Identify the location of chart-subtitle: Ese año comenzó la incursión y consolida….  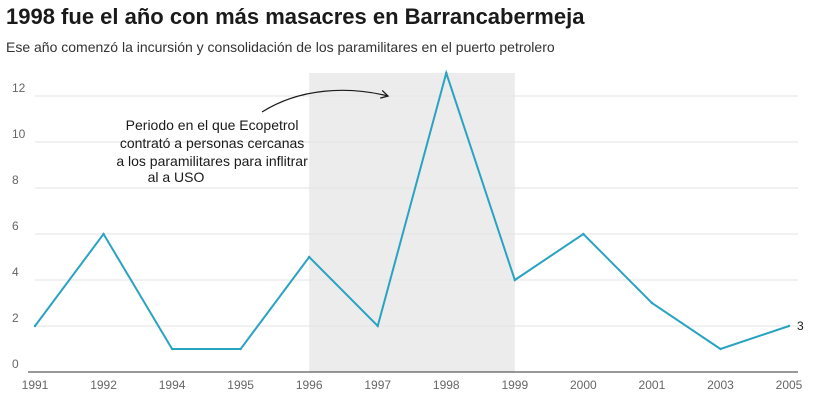
(280, 47).